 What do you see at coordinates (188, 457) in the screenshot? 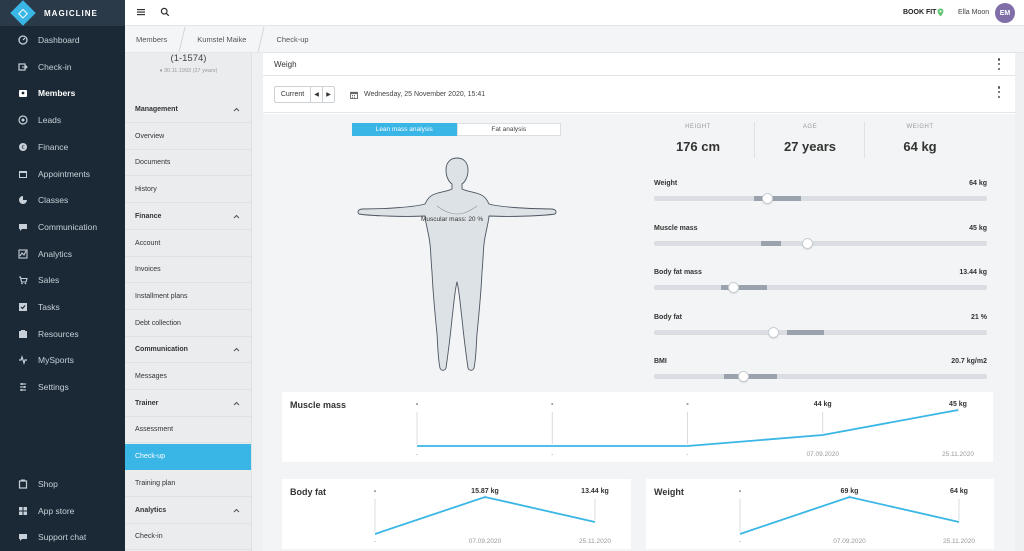
I see `sub-item-check-up: Check-up` at bounding box center [188, 457].